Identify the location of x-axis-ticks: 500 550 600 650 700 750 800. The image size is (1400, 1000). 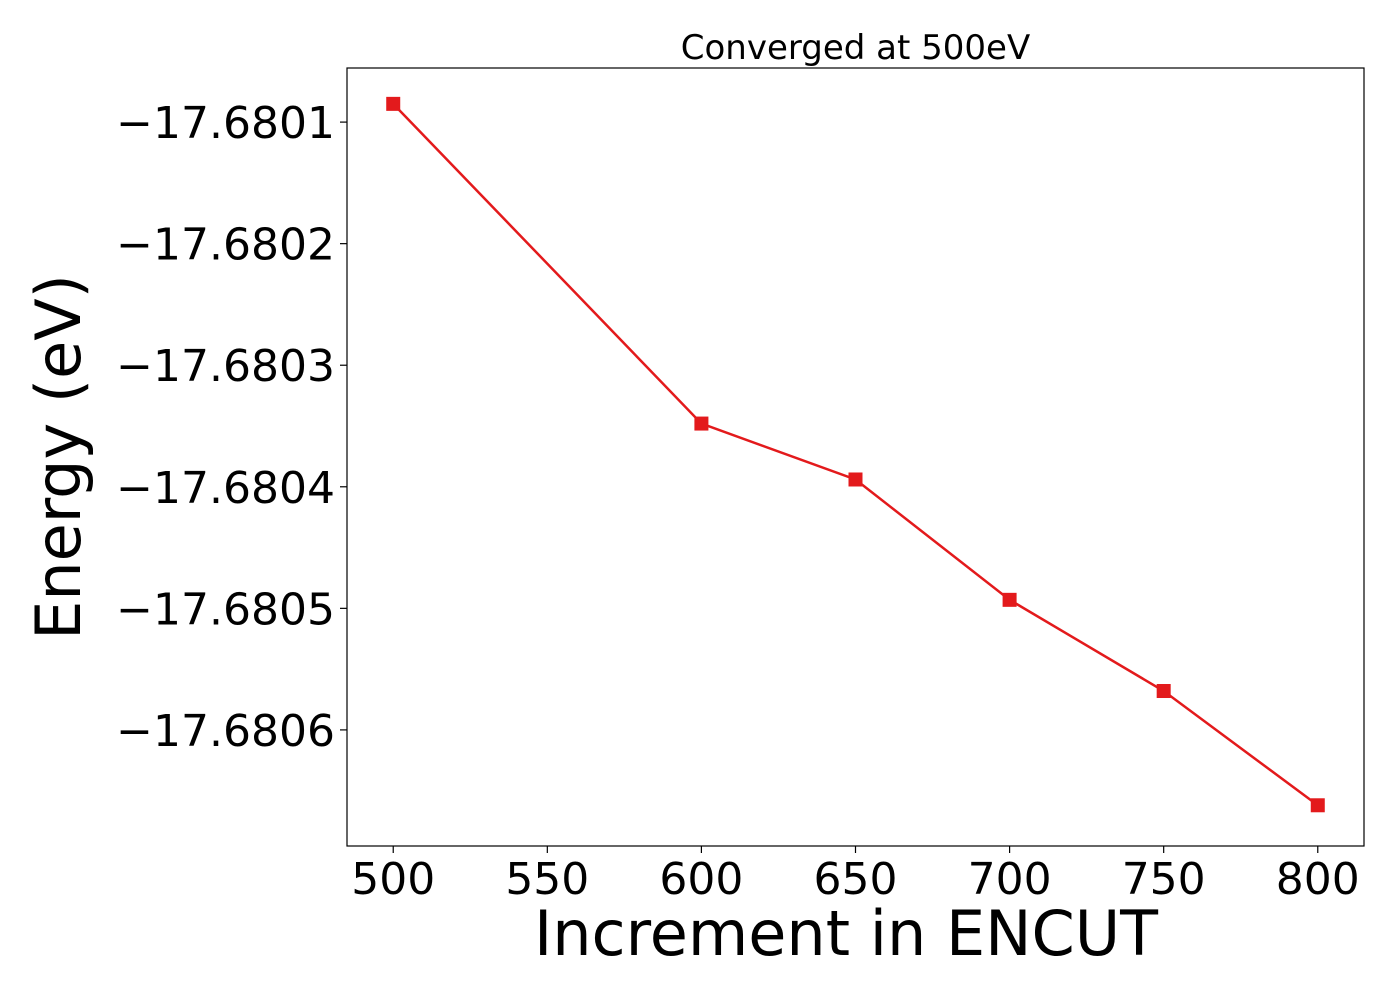
(855, 875).